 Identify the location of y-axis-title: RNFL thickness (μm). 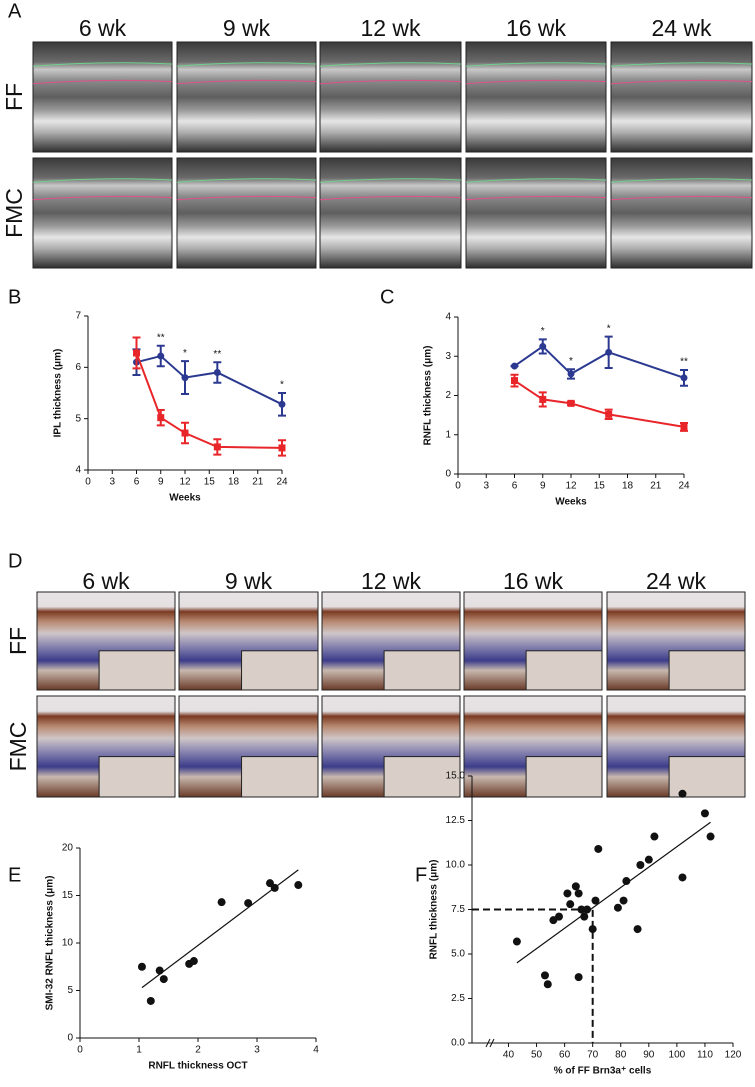
(428, 396).